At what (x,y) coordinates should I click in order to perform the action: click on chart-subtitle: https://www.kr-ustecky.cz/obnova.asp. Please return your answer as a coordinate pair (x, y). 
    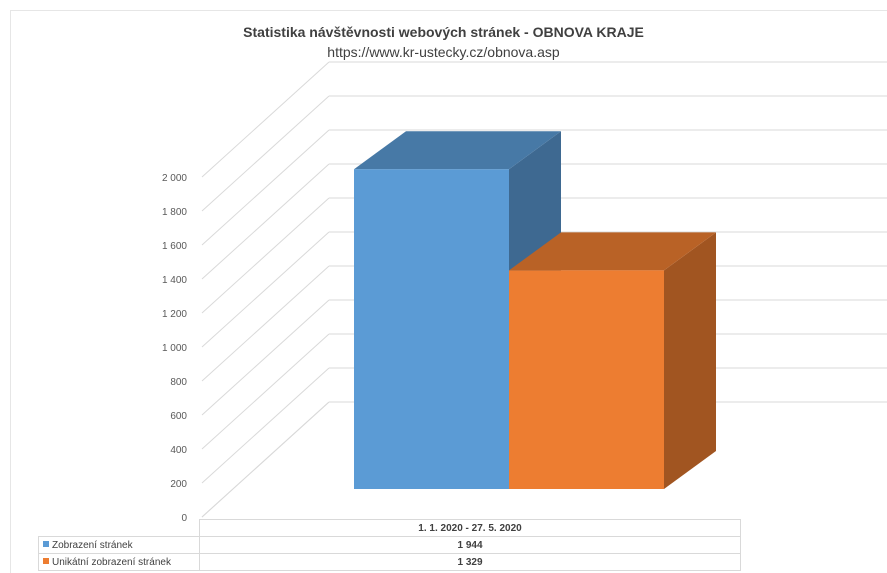
    Looking at the image, I should click on (443, 52).